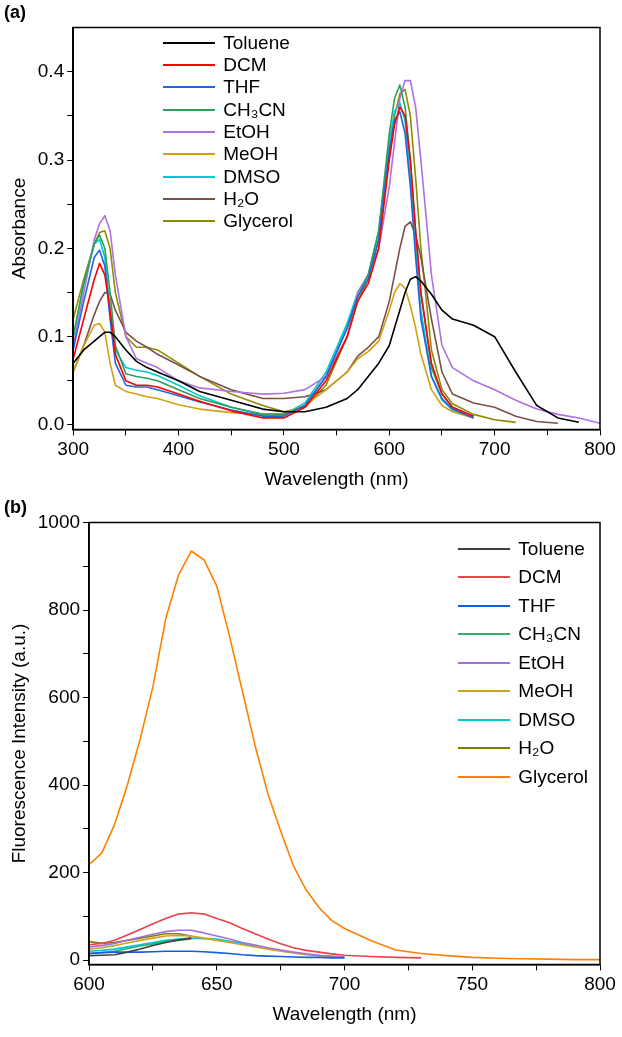  I want to click on x-tick-label: 750, so click(472, 984).